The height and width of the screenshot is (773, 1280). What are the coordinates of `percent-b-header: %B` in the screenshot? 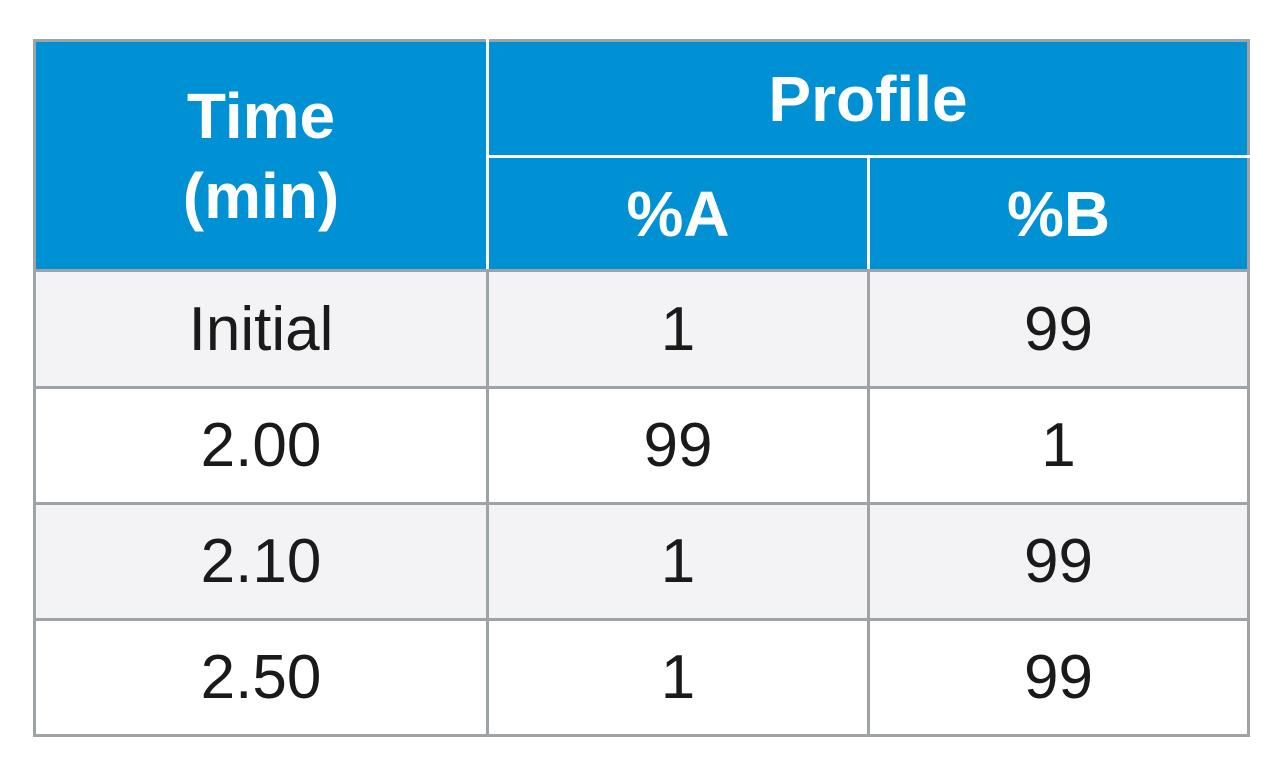 It's located at (1058, 213).